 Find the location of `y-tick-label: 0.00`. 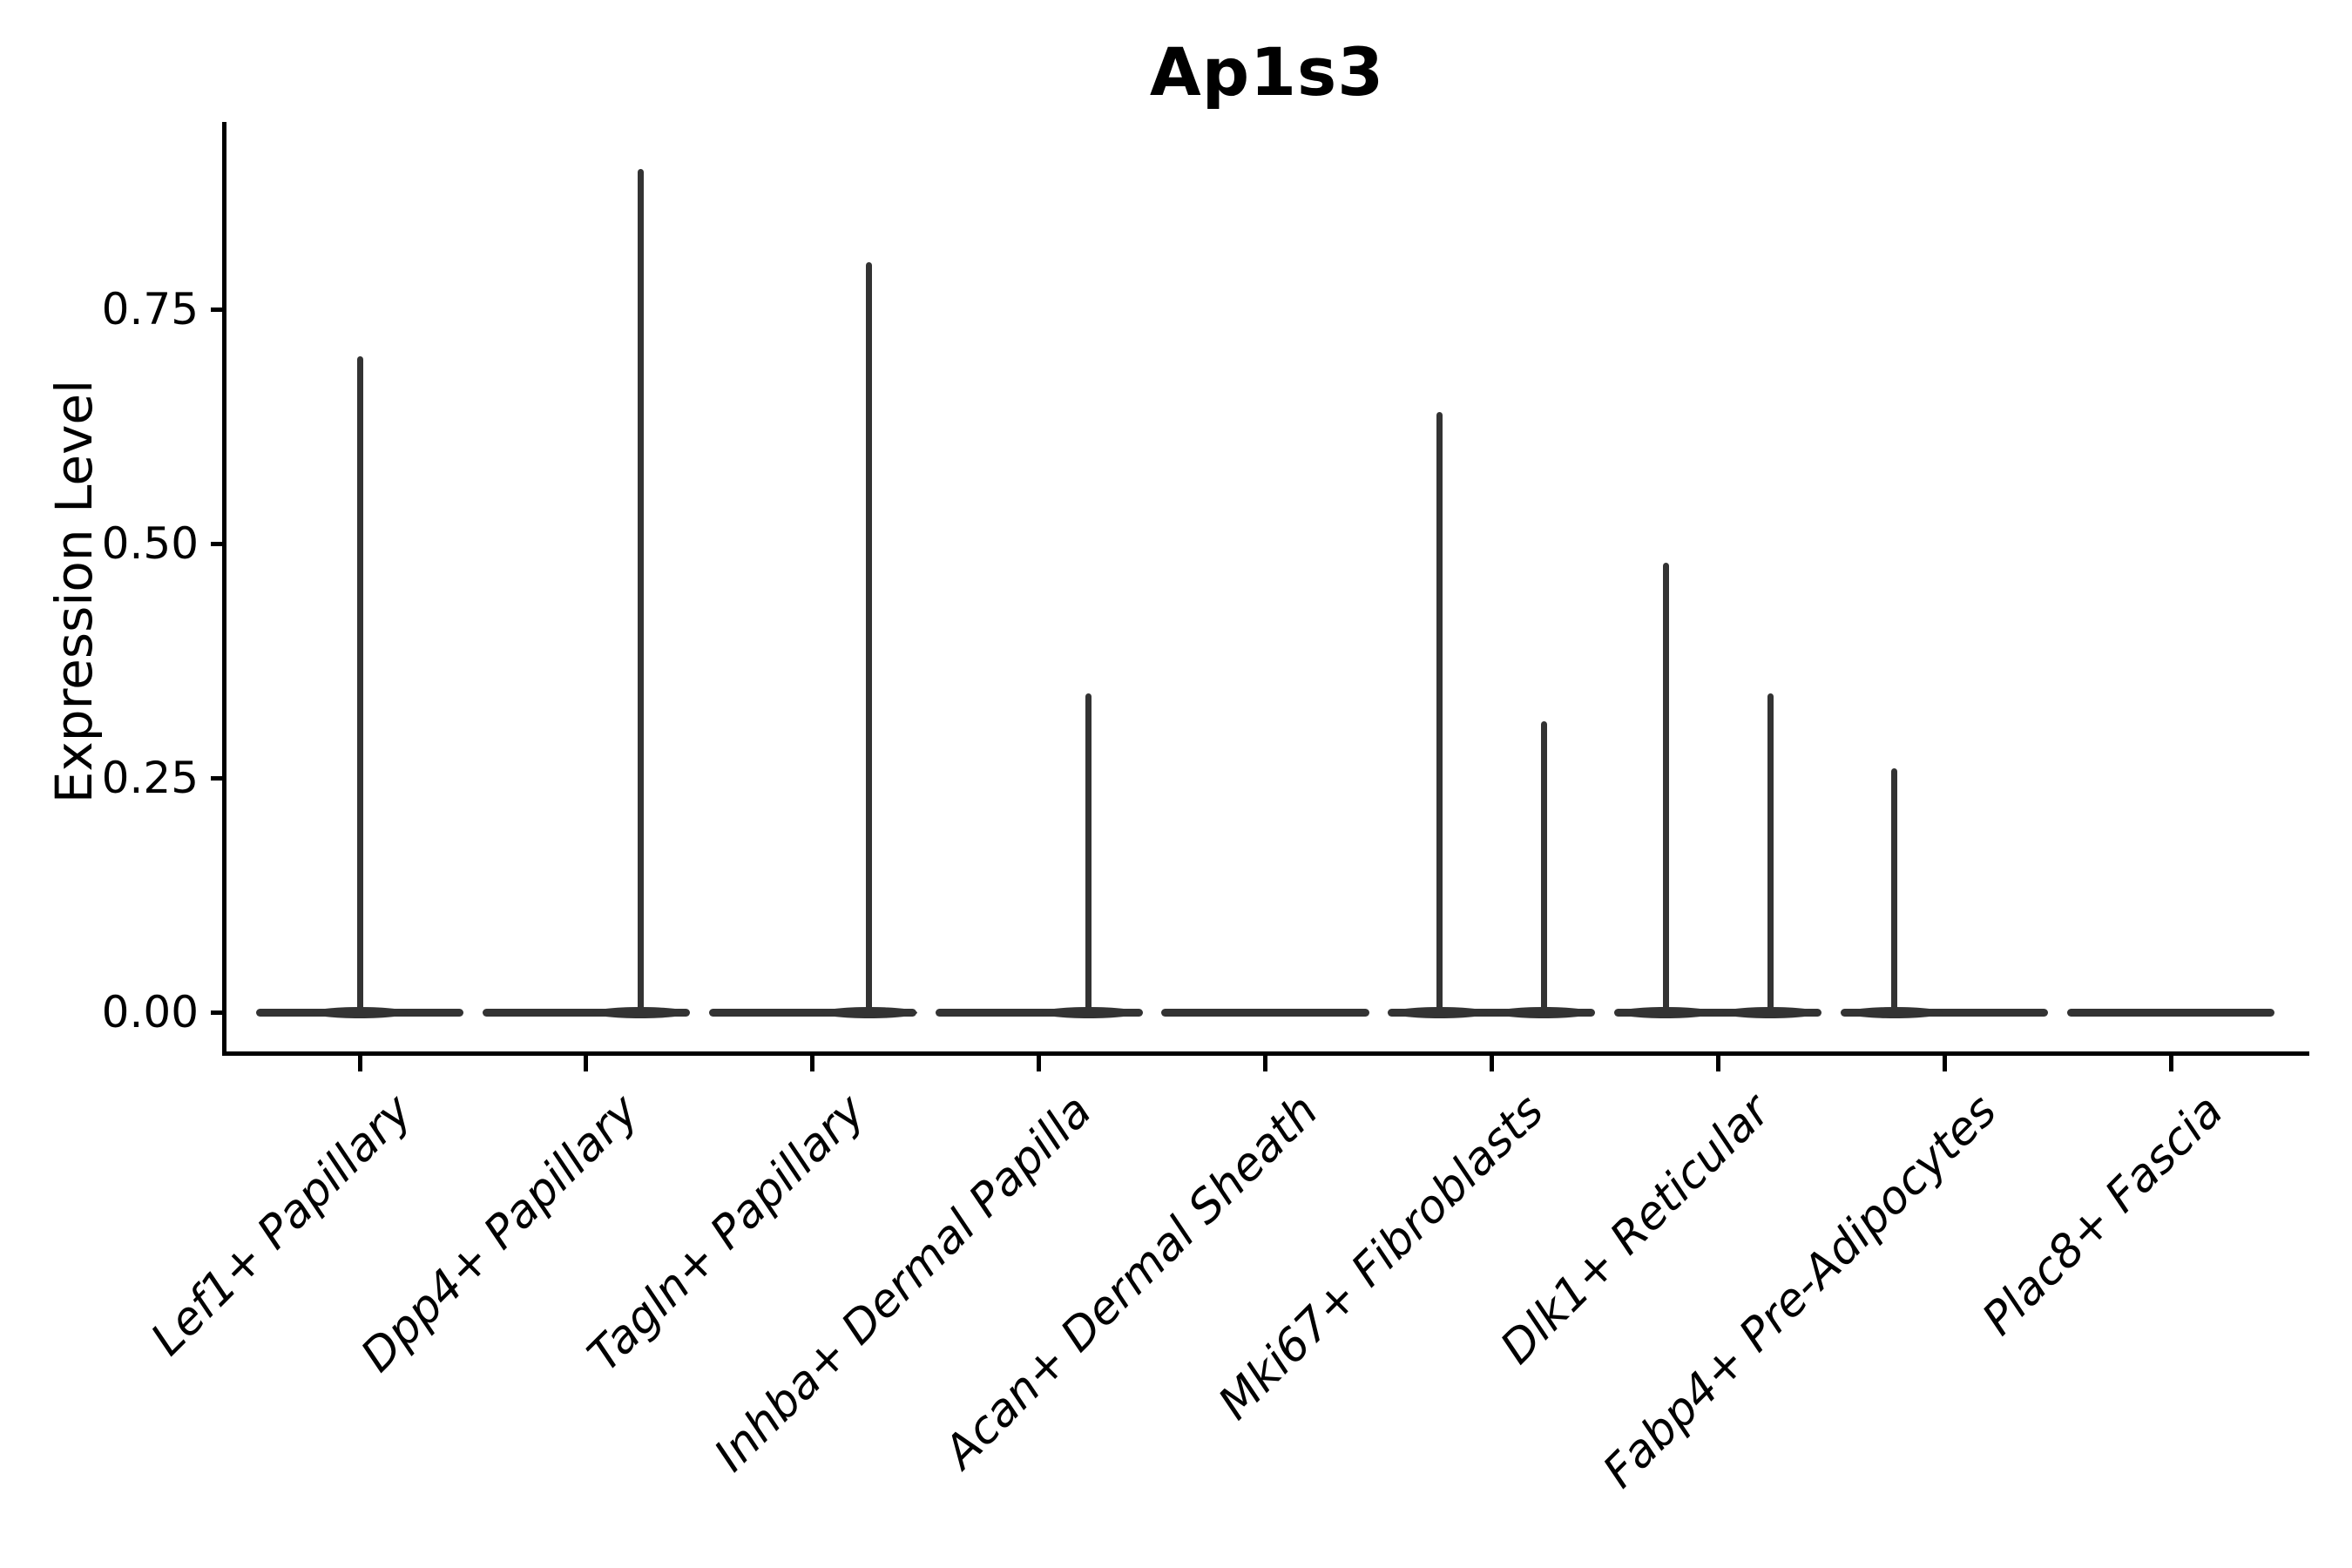

y-tick-label: 0.00 is located at coordinates (150, 1012).